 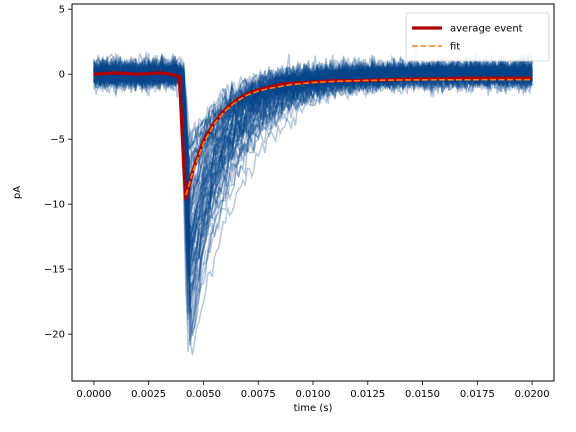 What do you see at coordinates (455, 47) in the screenshot?
I see `legend-label: fit` at bounding box center [455, 47].